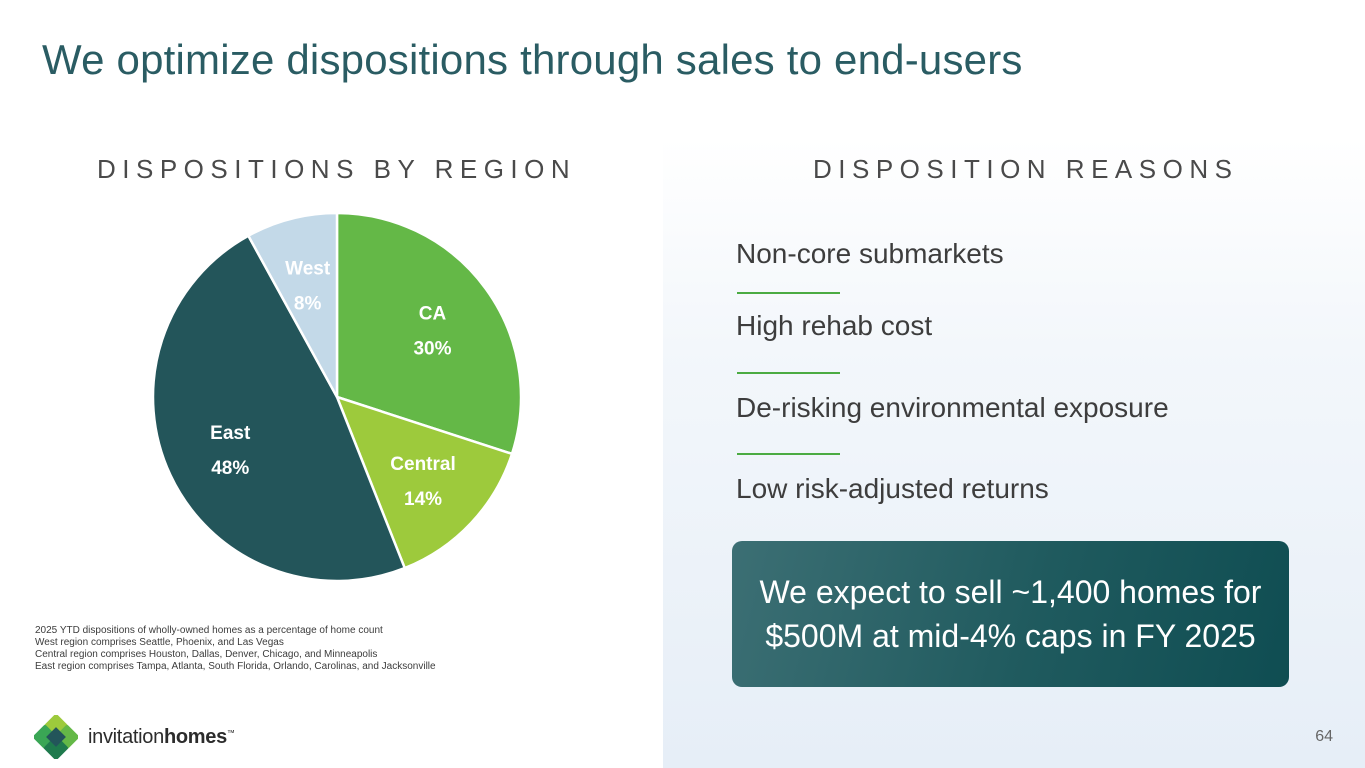  Describe the element at coordinates (1010, 592) in the screenshot. I see `callout-line-1: We expect to sell ~1,400 homes for` at that location.